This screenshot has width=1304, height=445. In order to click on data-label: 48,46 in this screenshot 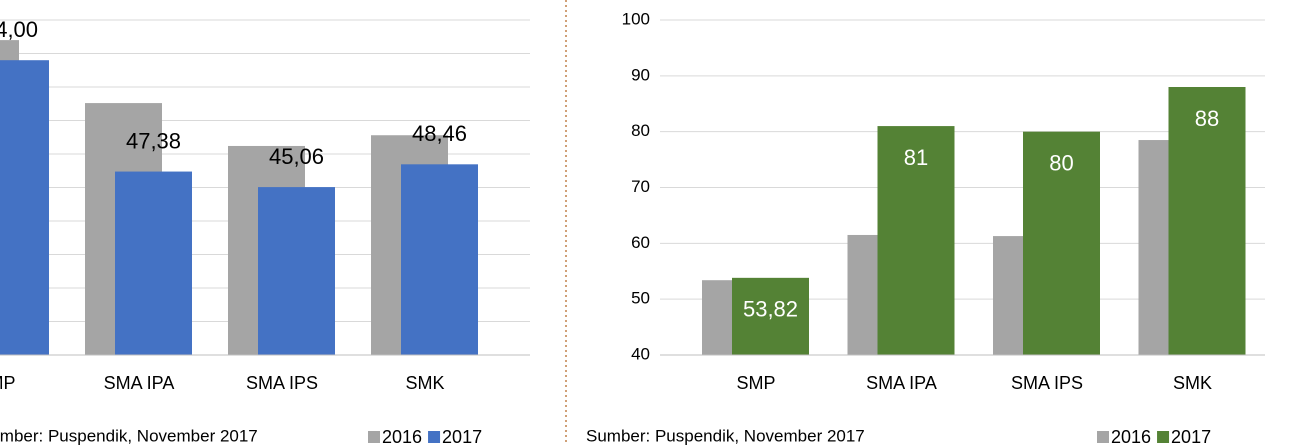, I will do `click(439, 133)`.